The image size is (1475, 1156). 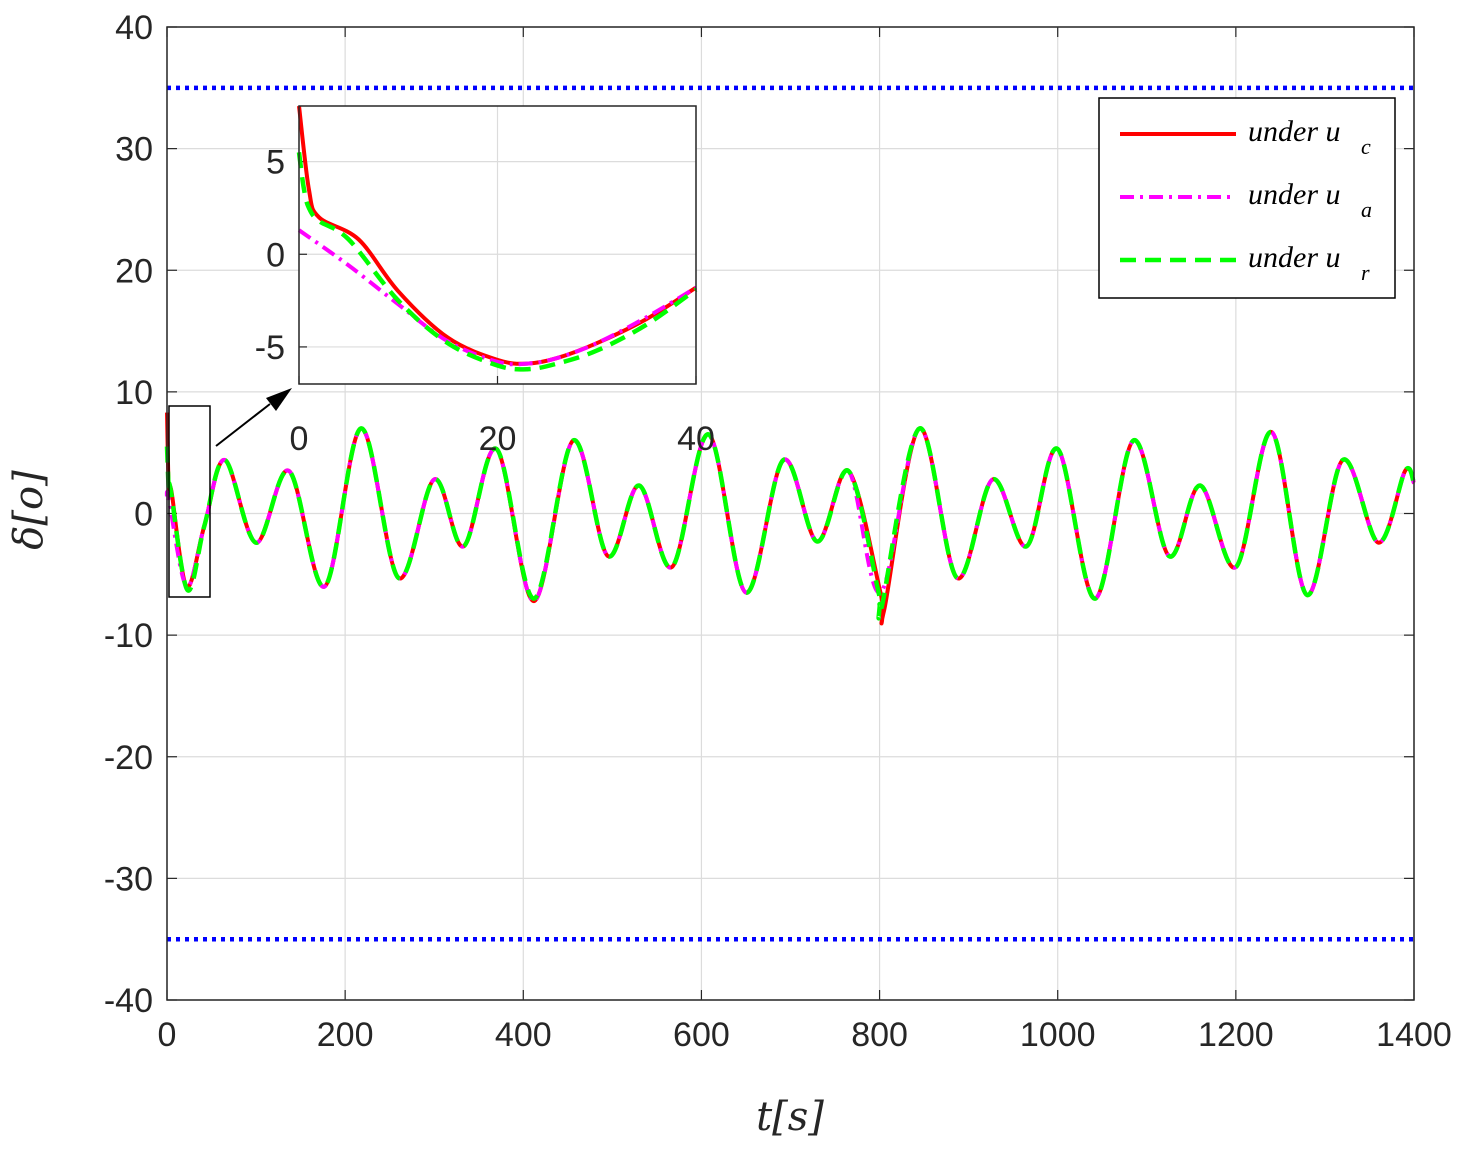 What do you see at coordinates (1365, 272) in the screenshot?
I see `legend-label-subscript: r` at bounding box center [1365, 272].